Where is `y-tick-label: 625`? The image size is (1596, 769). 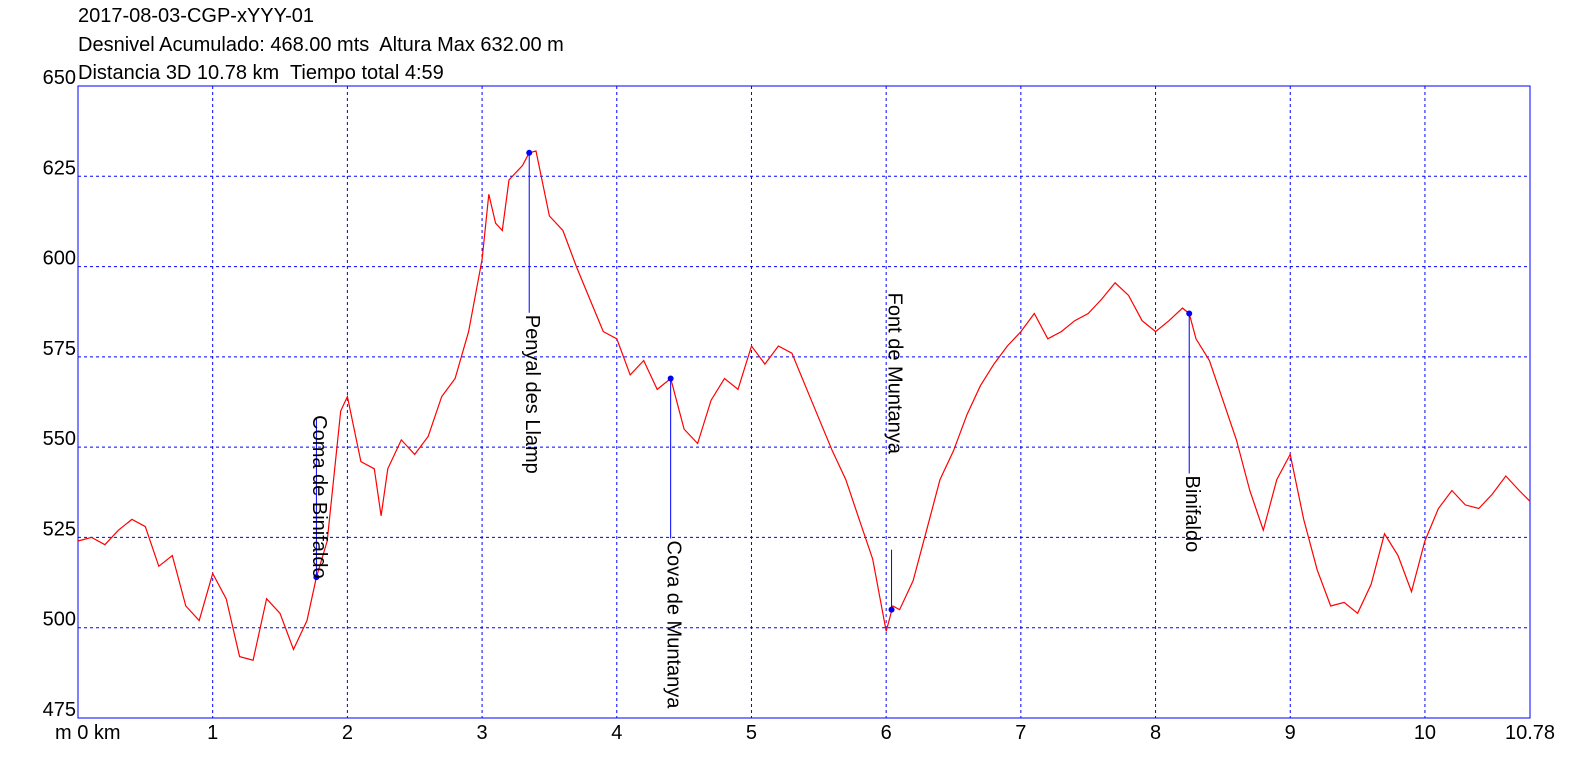 y-tick-label: 625 is located at coordinates (59, 168).